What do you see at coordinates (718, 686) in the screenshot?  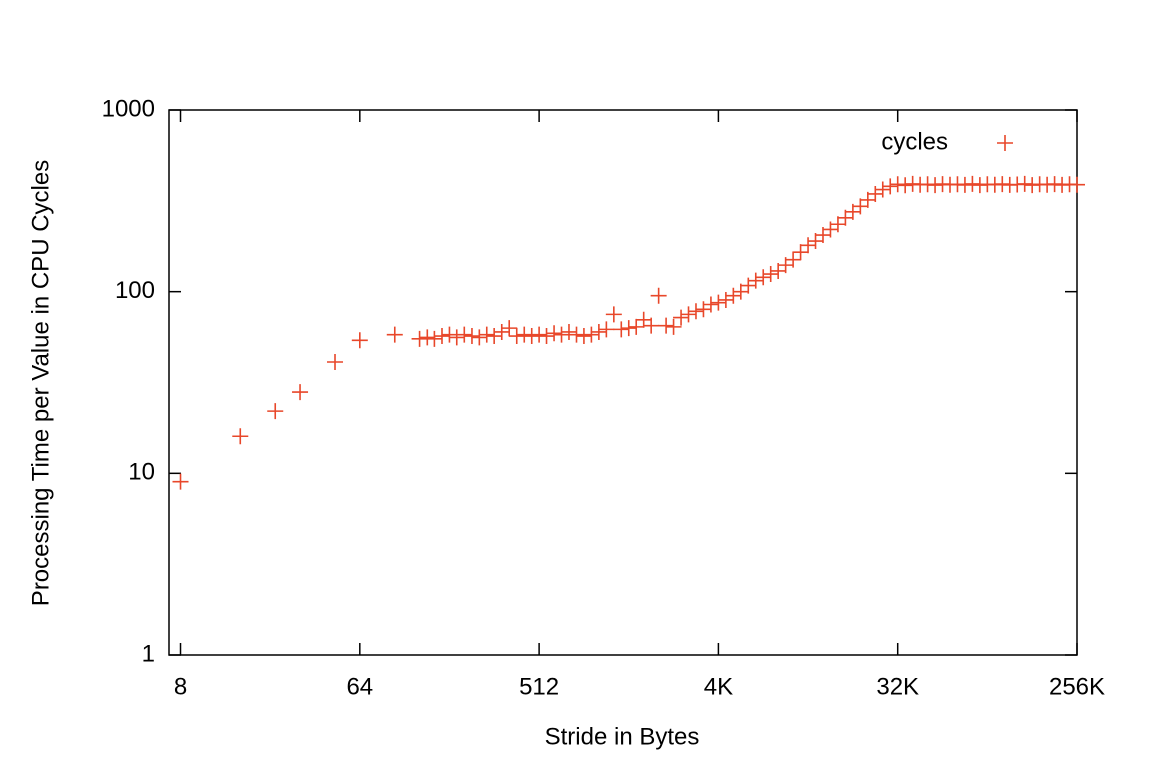 I see `x-tick-label: 4K` at bounding box center [718, 686].